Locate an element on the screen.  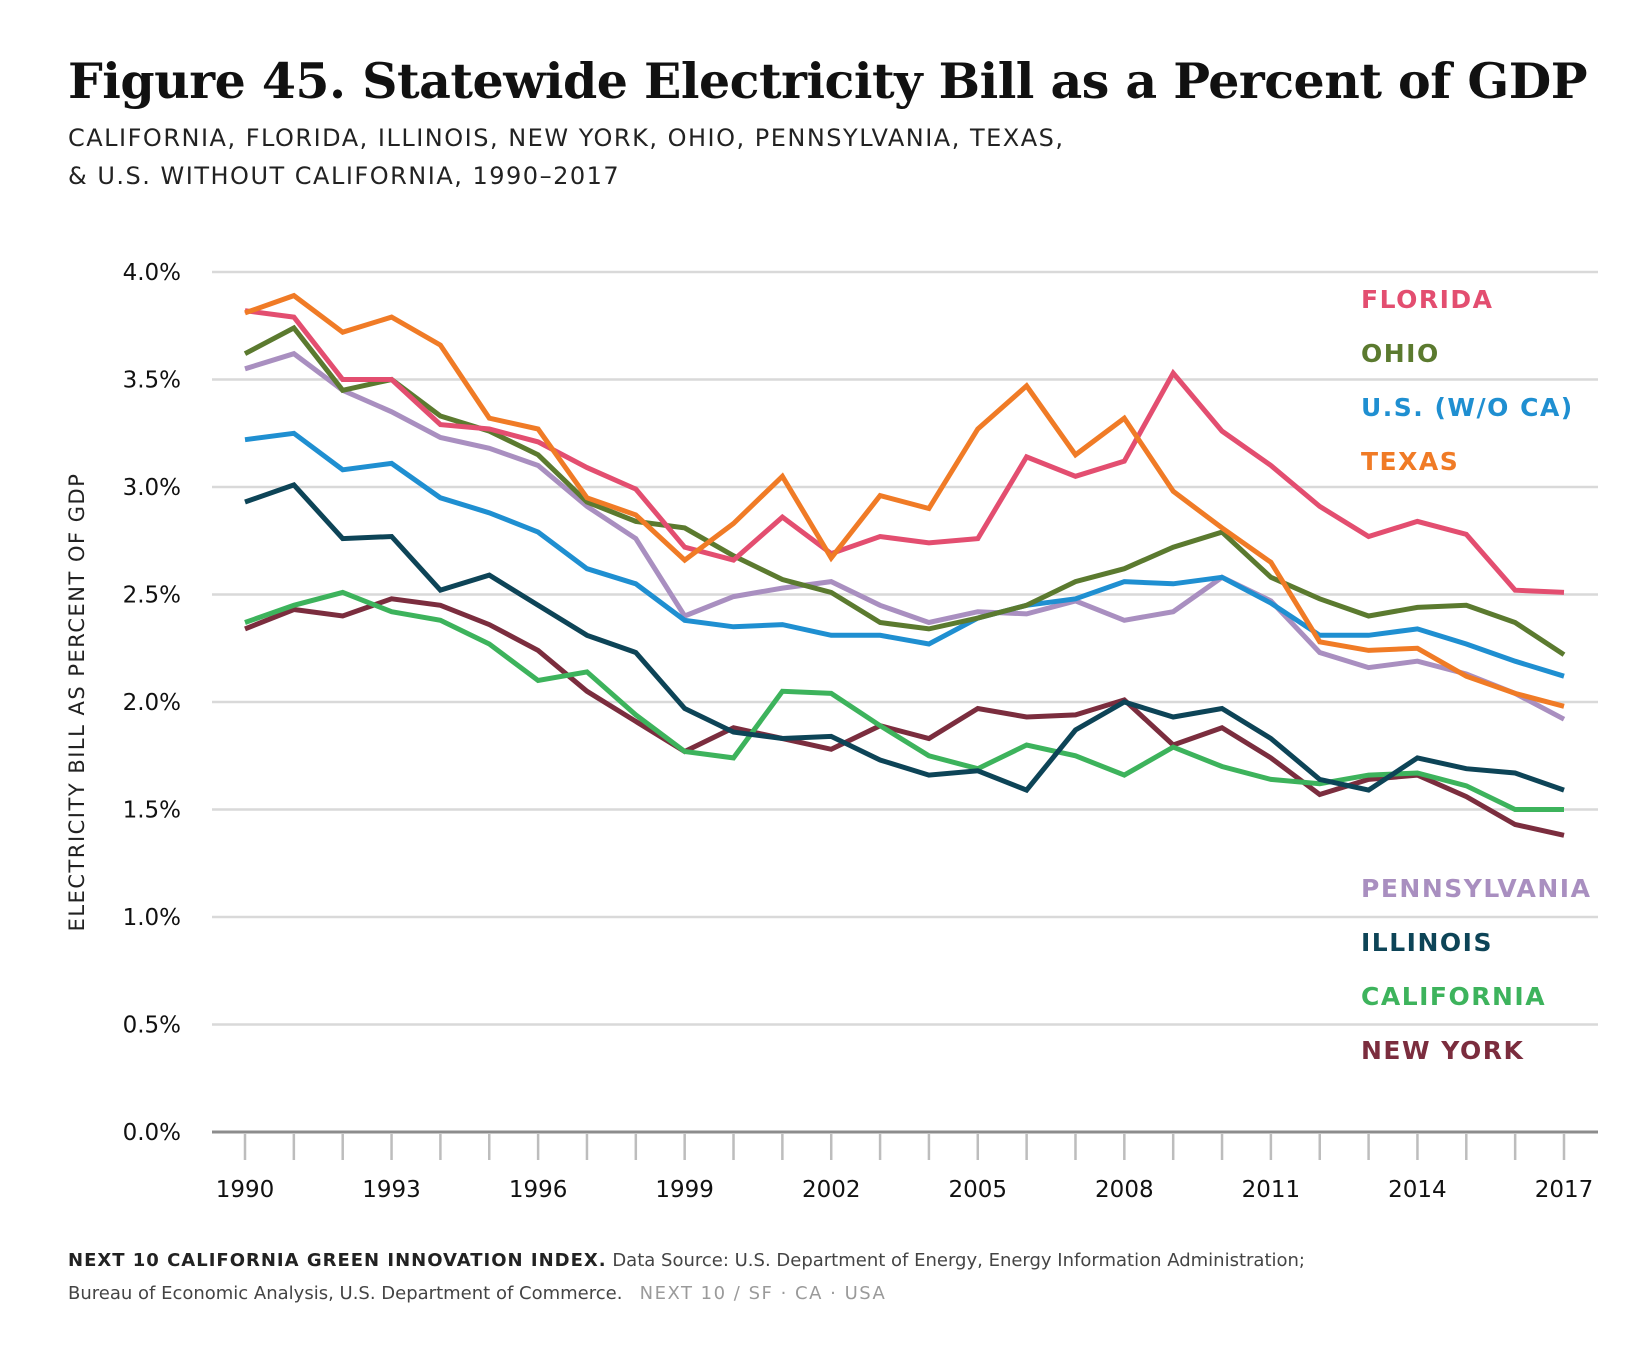
y-axis-label: ELECTRICITY BILL AS PERCENT OF GDP is located at coordinates (77, 702).